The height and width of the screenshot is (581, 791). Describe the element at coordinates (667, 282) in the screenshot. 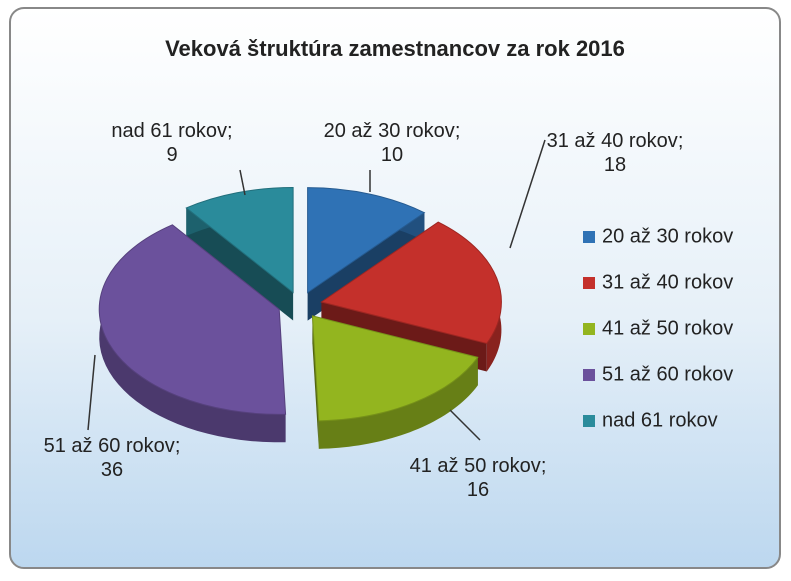

I see `legend-label: 31 až 40 rokov` at that location.